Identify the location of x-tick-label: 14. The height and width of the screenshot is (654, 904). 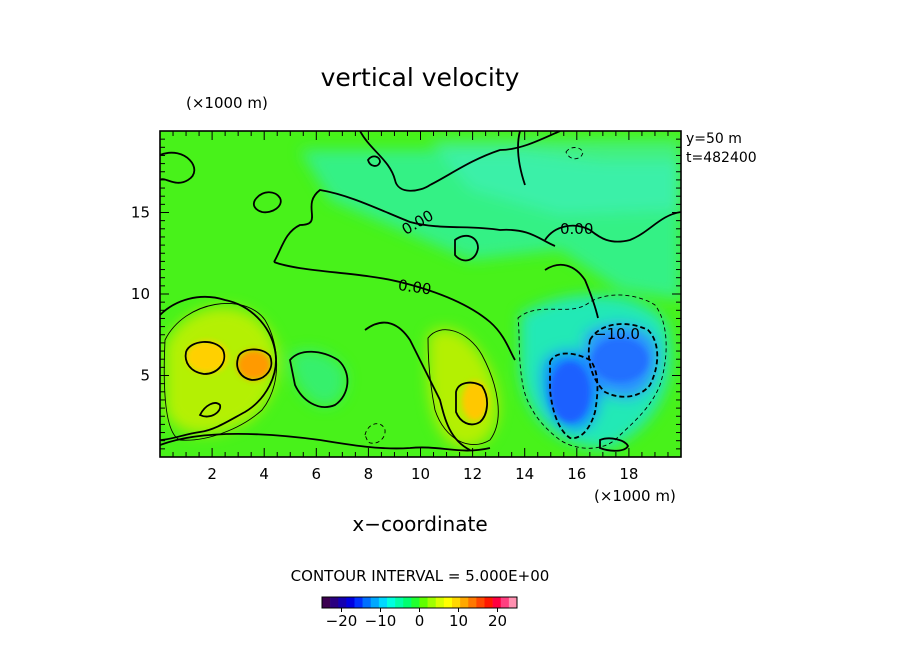
(524, 474).